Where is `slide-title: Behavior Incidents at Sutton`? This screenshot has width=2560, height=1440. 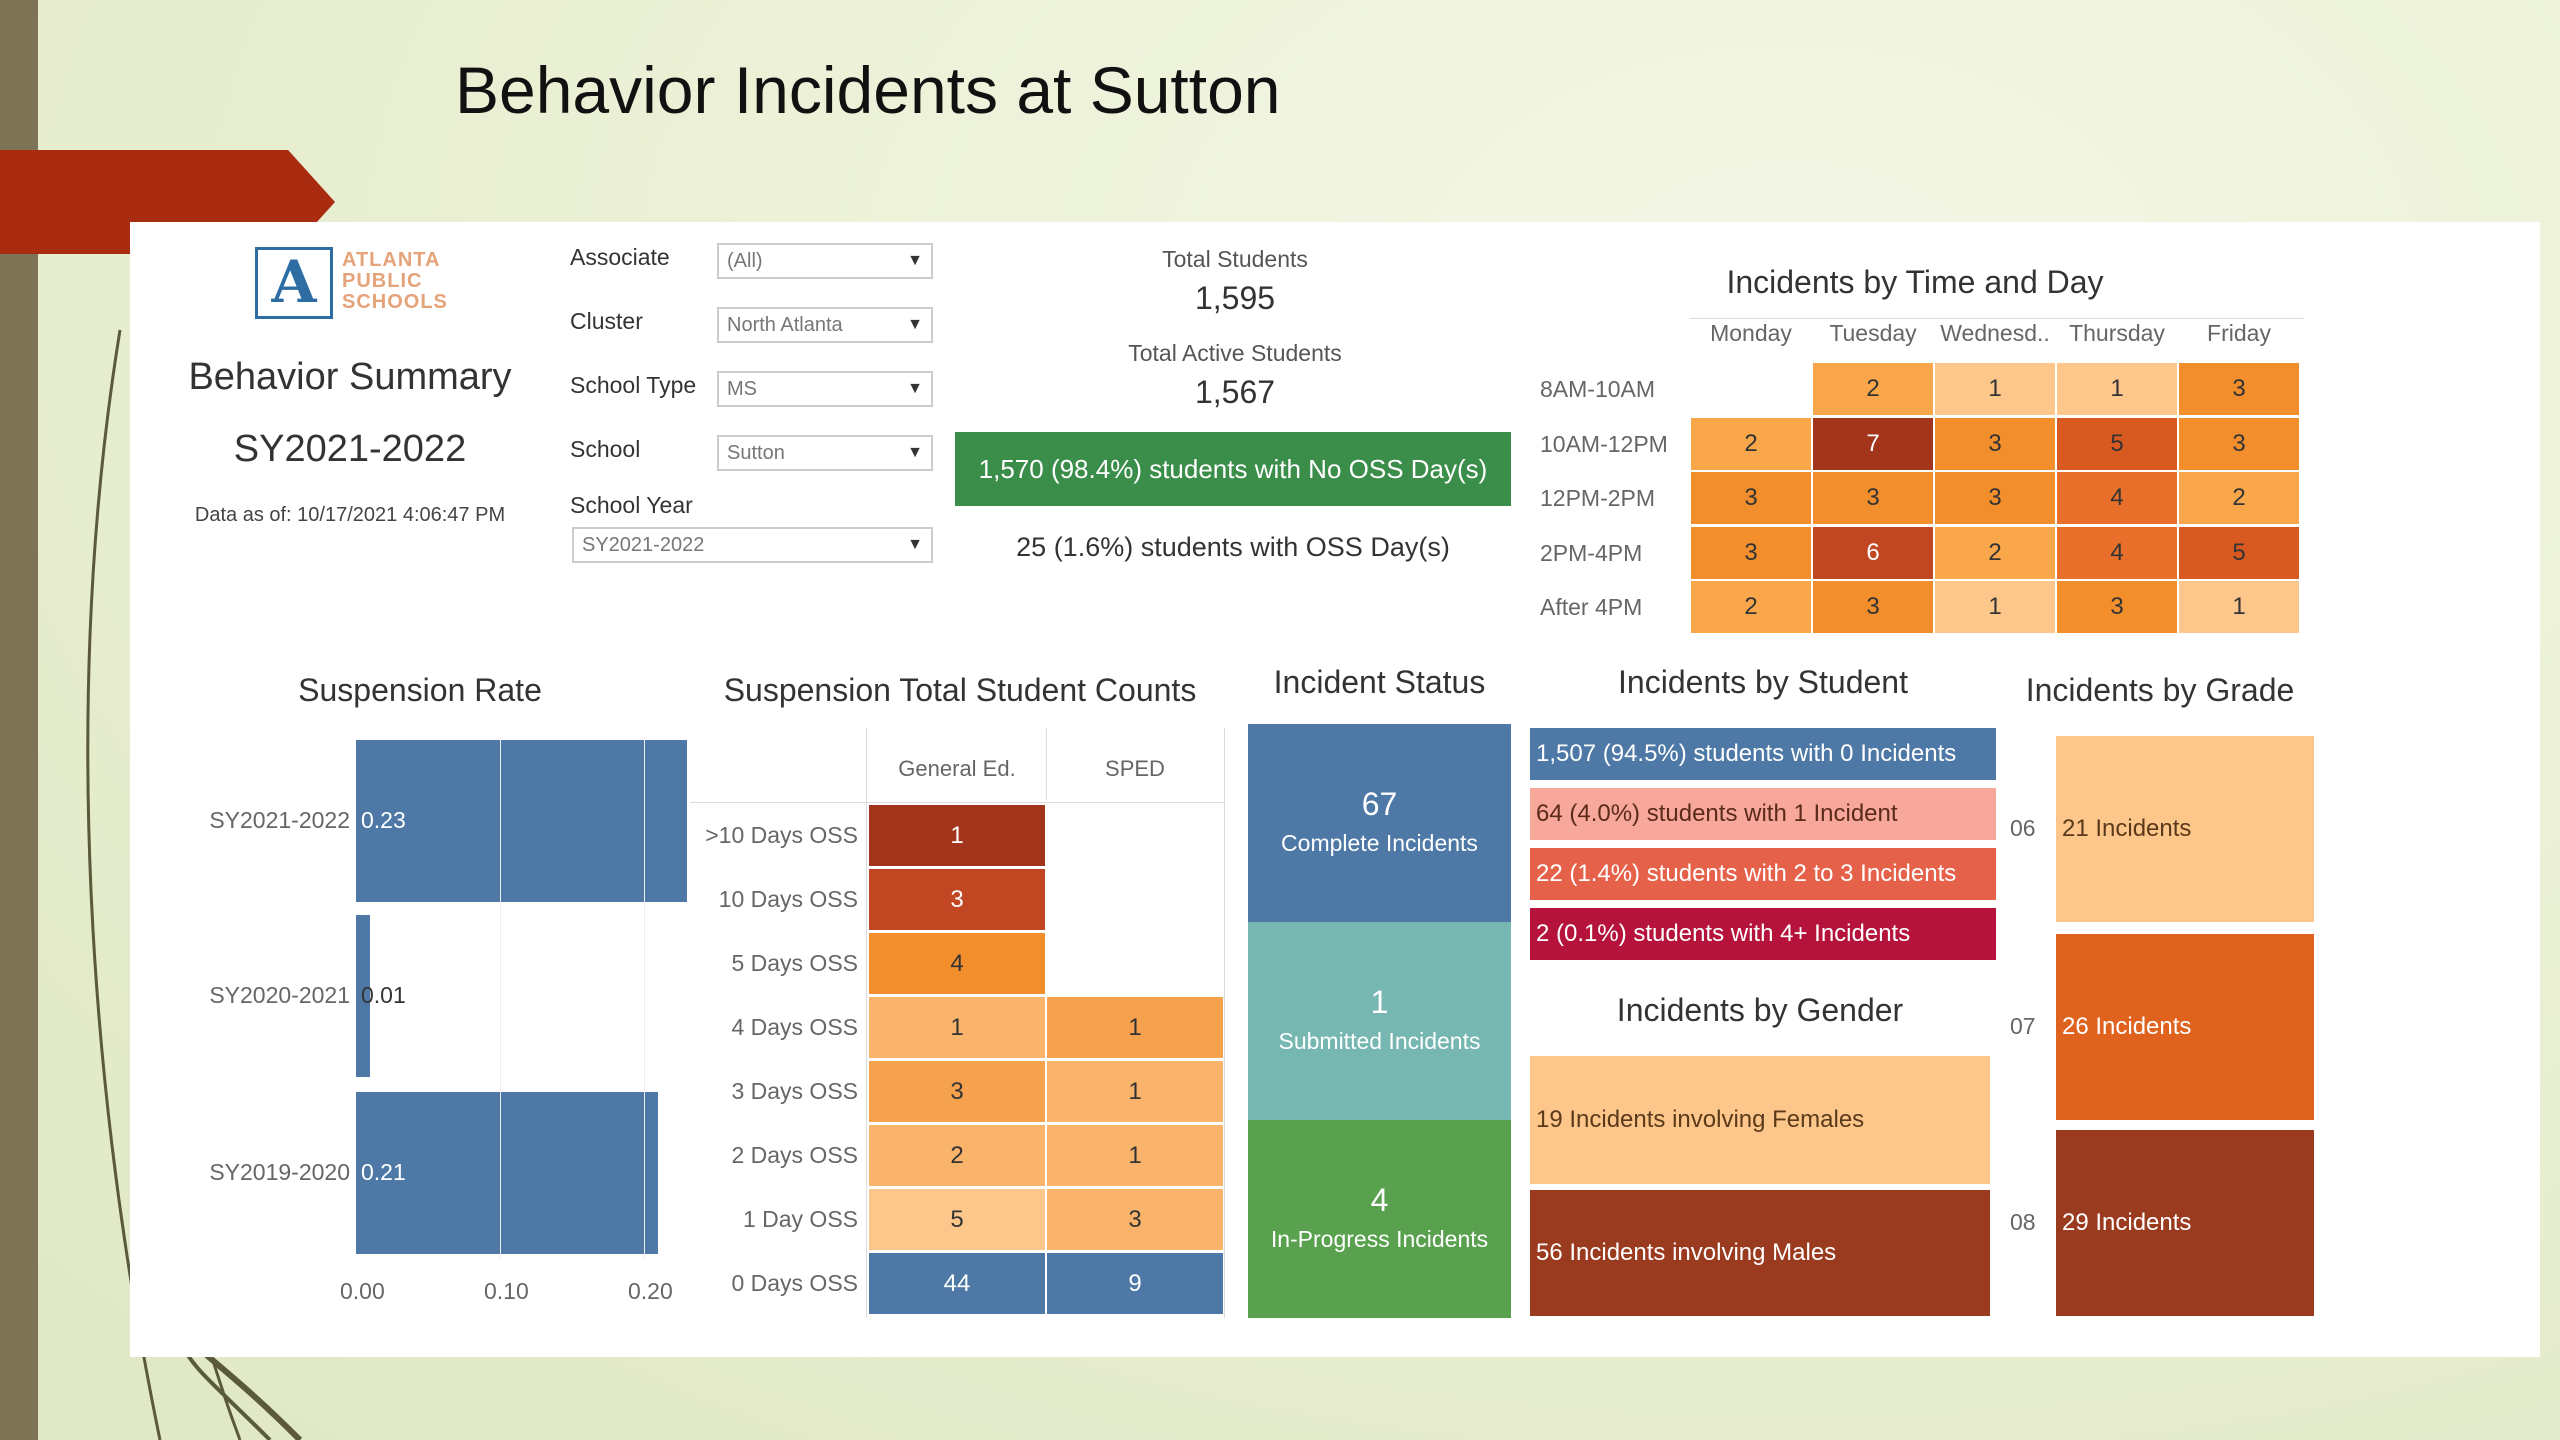 slide-title: Behavior Incidents at Sutton is located at coordinates (868, 90).